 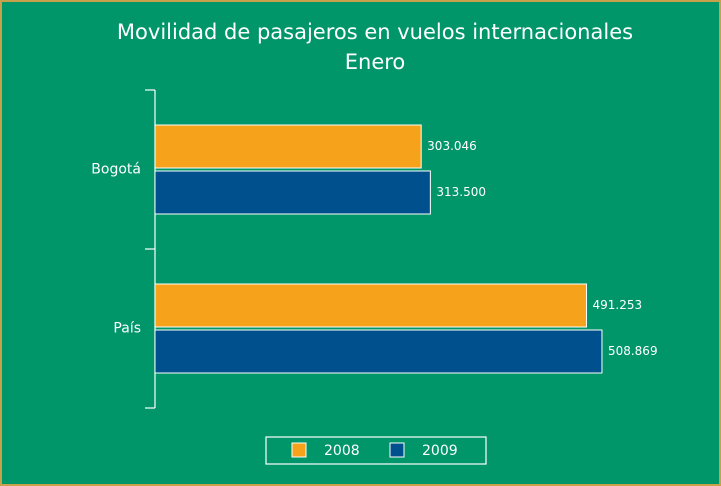 What do you see at coordinates (127, 329) in the screenshot?
I see `y-tick-label: País` at bounding box center [127, 329].